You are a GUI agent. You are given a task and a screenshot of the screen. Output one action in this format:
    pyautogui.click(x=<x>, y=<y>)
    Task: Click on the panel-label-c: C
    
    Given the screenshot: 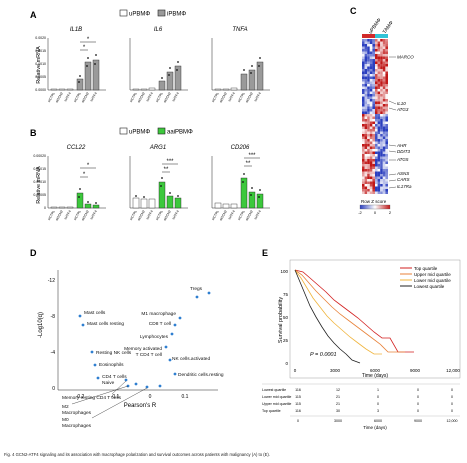 What is the action you would take?
    pyautogui.click(x=353, y=11)
    